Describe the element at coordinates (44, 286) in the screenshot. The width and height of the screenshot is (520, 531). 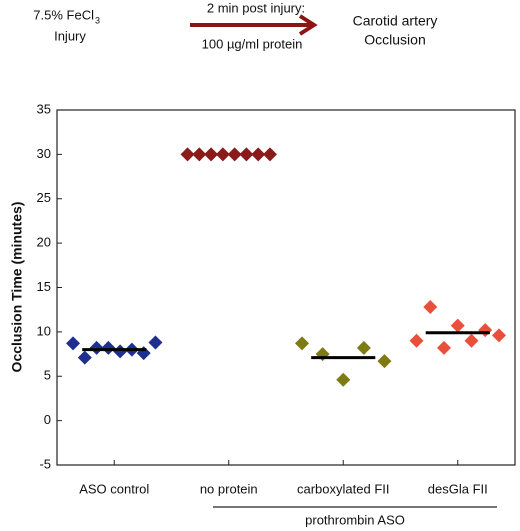
I see `y-tick-label: 15` at that location.